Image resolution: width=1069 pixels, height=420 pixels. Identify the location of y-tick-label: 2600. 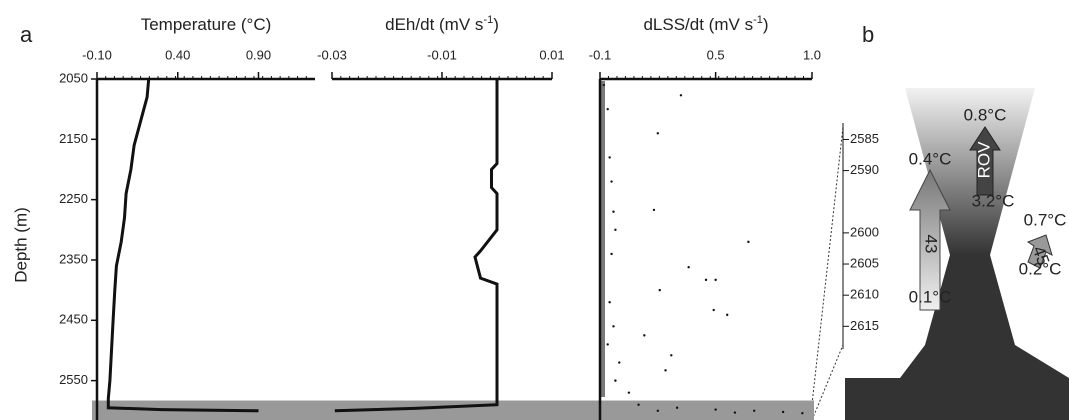
(864, 231).